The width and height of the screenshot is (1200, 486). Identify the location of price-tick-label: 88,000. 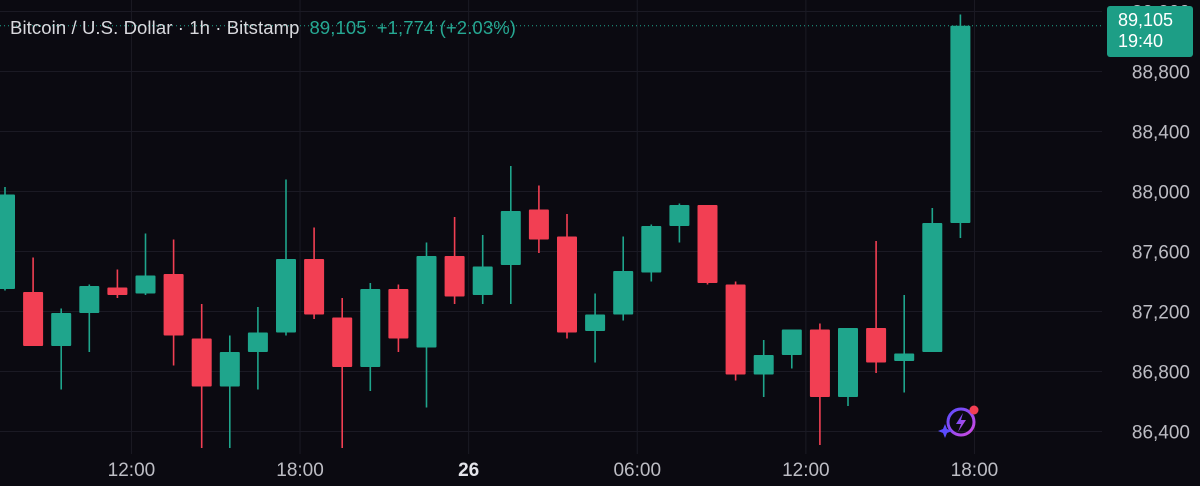
(1161, 193).